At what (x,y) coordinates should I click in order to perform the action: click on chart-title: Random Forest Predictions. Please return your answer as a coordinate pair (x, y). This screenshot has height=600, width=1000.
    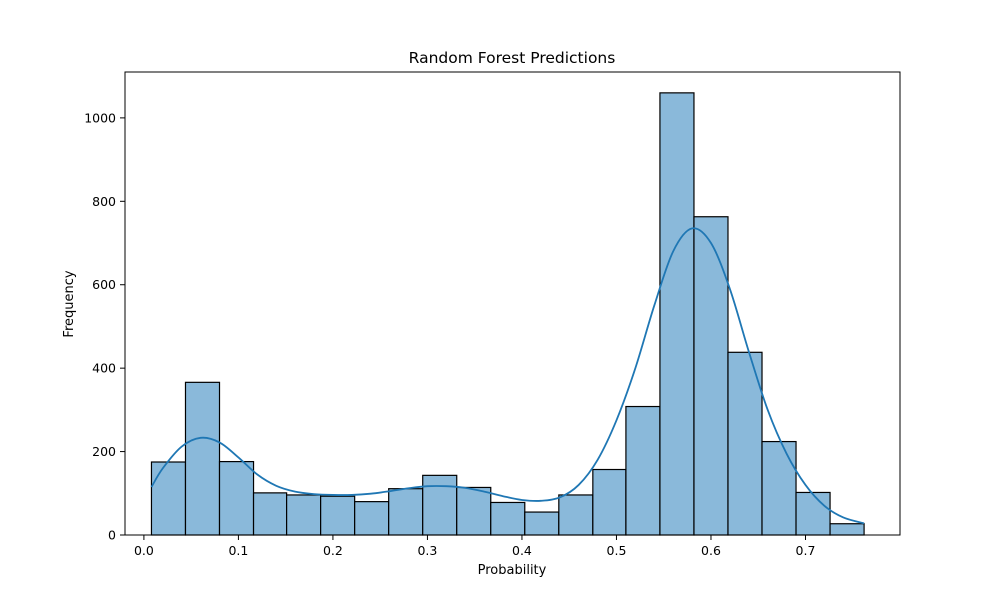
    Looking at the image, I should click on (512, 58).